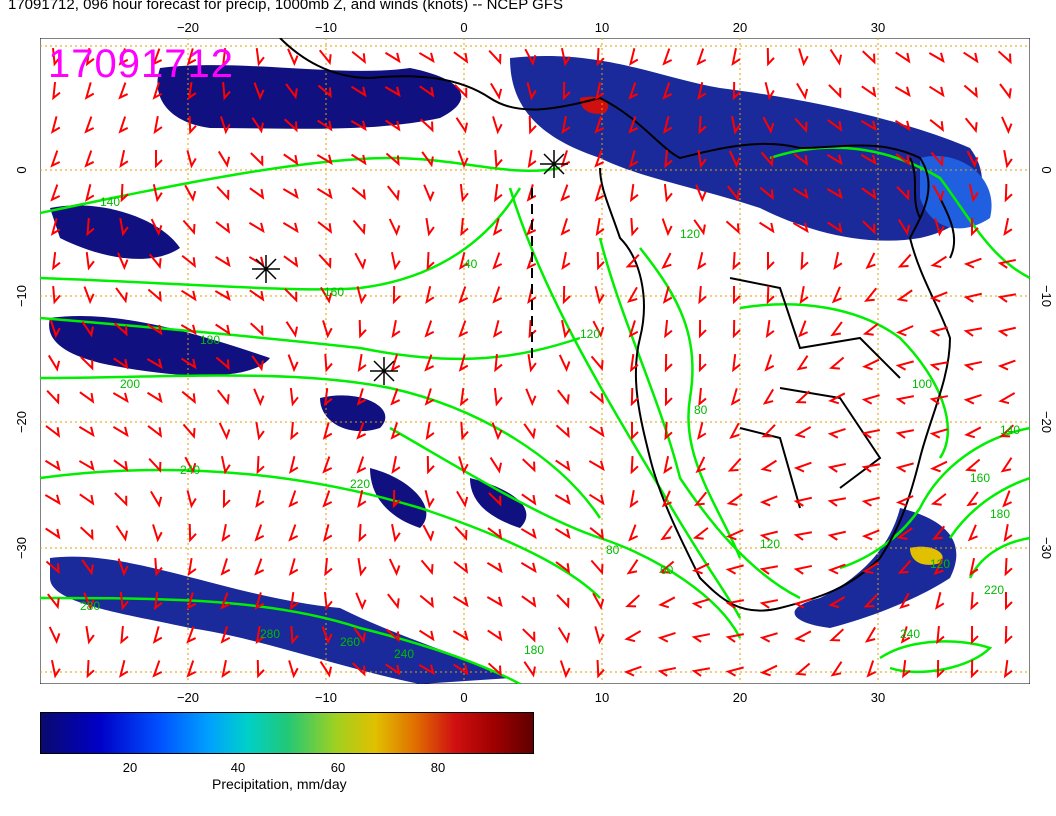  Describe the element at coordinates (878, 697) in the screenshot. I see `x-tick-bottom: 30` at that location.